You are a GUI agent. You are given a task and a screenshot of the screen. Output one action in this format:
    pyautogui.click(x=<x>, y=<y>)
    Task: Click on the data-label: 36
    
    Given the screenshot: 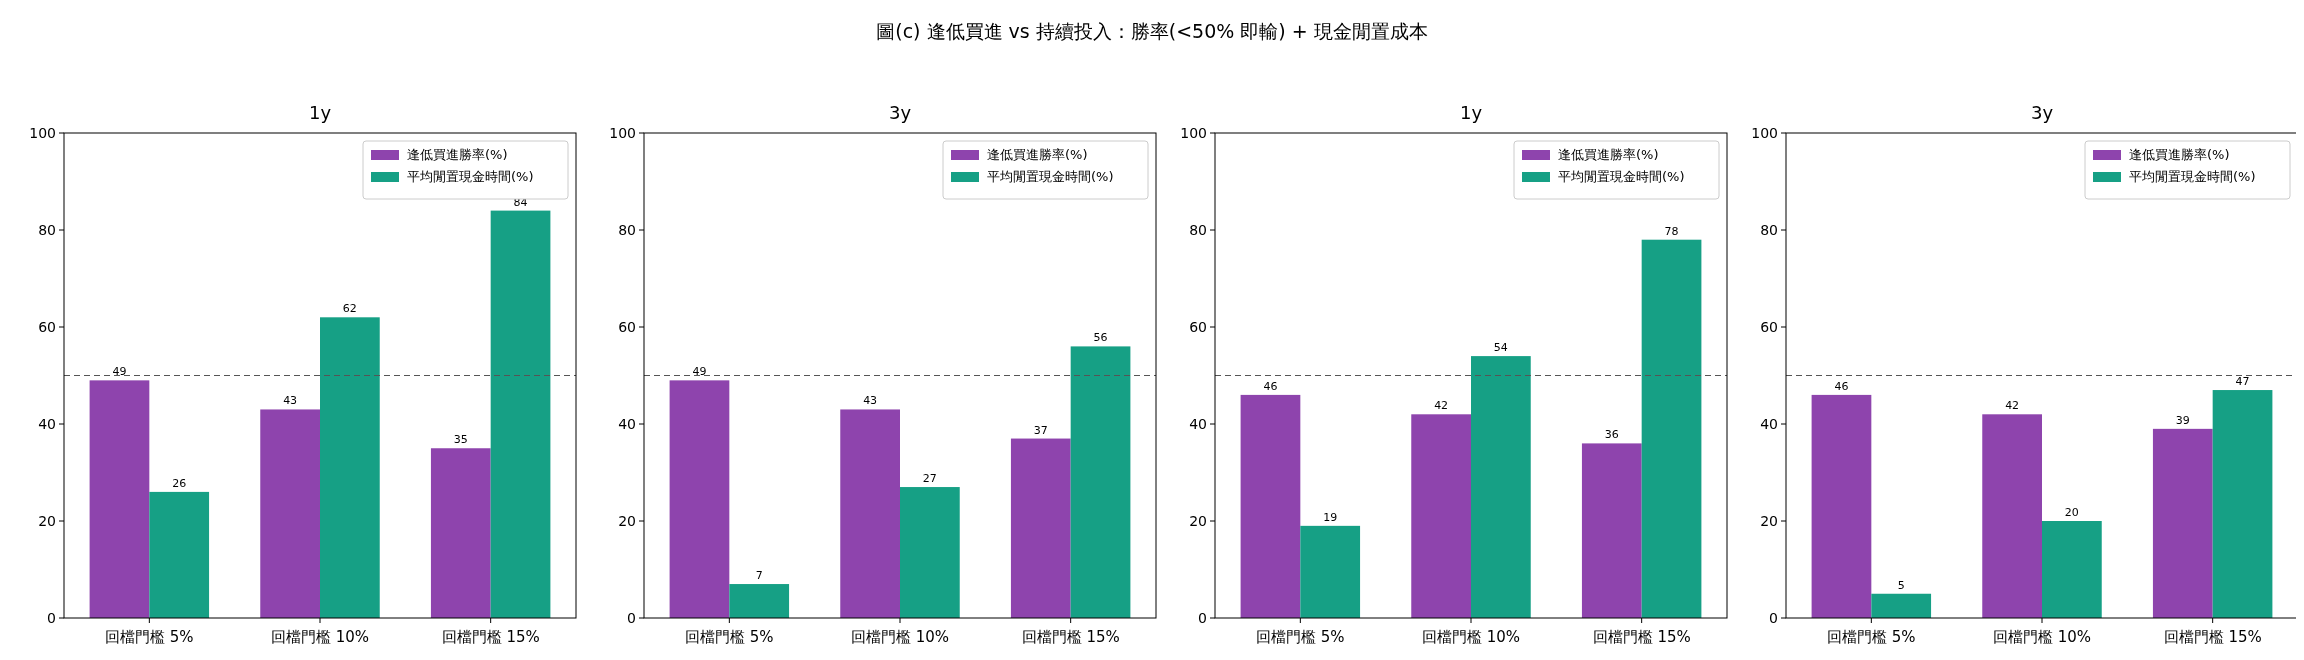 What is the action you would take?
    pyautogui.click(x=1611, y=435)
    